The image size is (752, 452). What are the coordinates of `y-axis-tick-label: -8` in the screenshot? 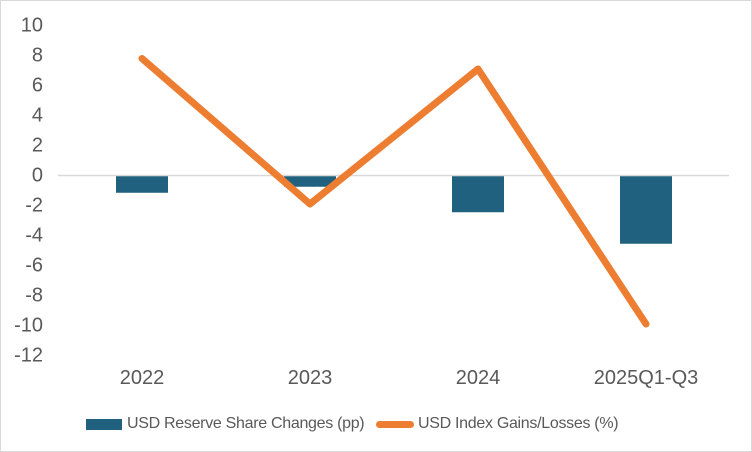 It's located at (34, 296).